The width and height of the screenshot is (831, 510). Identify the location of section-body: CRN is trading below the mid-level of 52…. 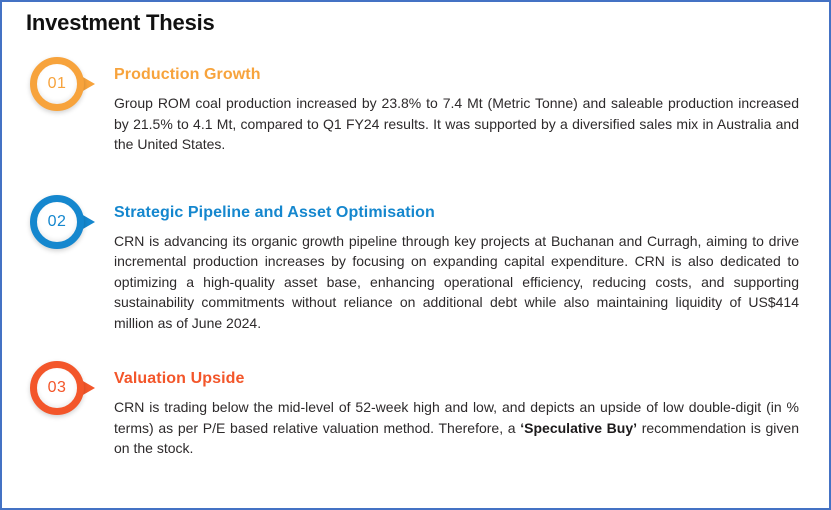
(456, 428).